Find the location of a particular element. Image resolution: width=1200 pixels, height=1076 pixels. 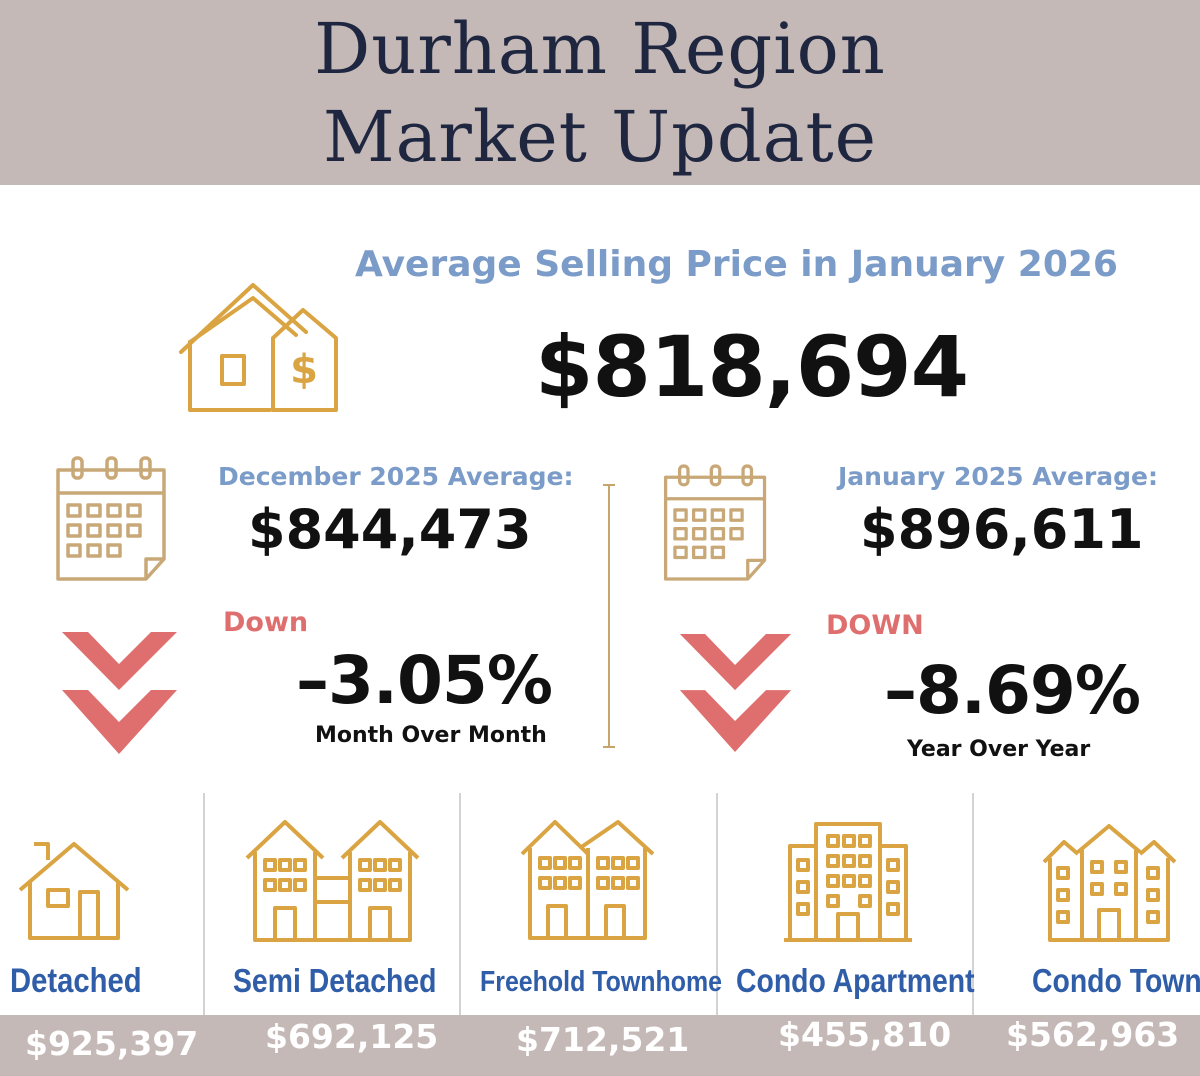

type-label-condo-apartment: Condo Apartment is located at coordinates (855, 980).